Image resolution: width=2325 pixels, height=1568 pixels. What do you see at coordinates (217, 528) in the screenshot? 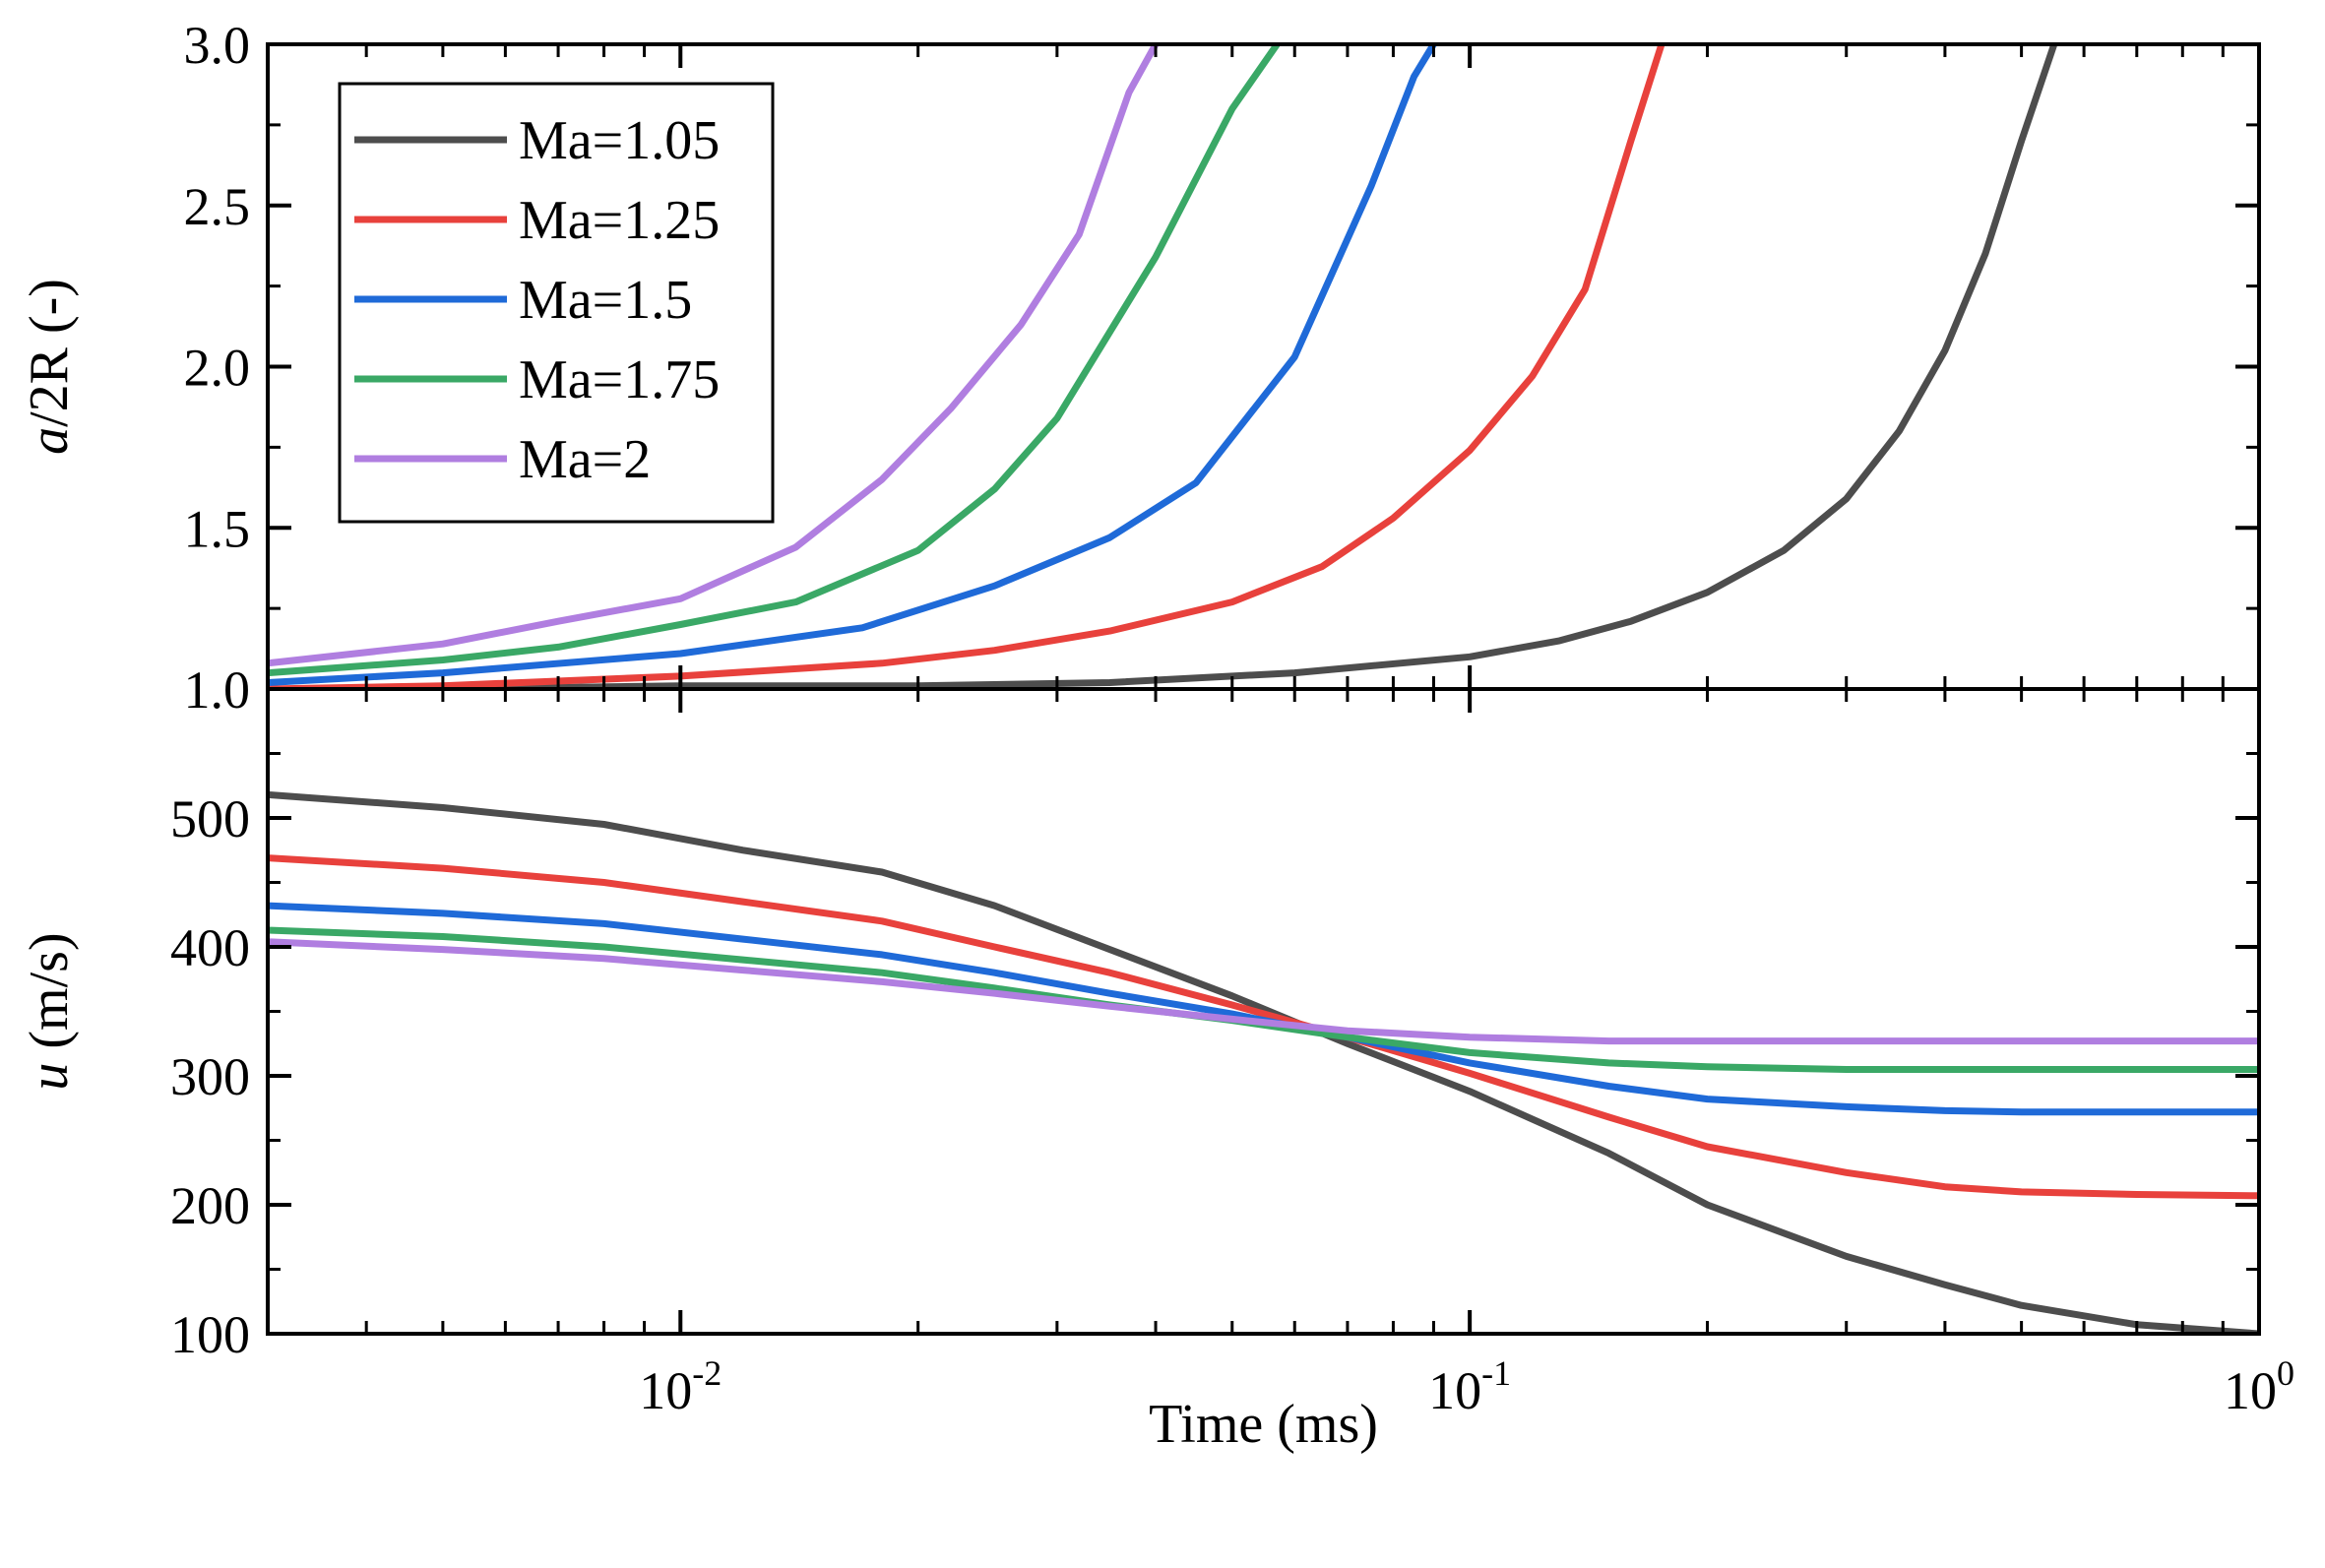
I see `y-tick-label: 1.5` at bounding box center [217, 528].